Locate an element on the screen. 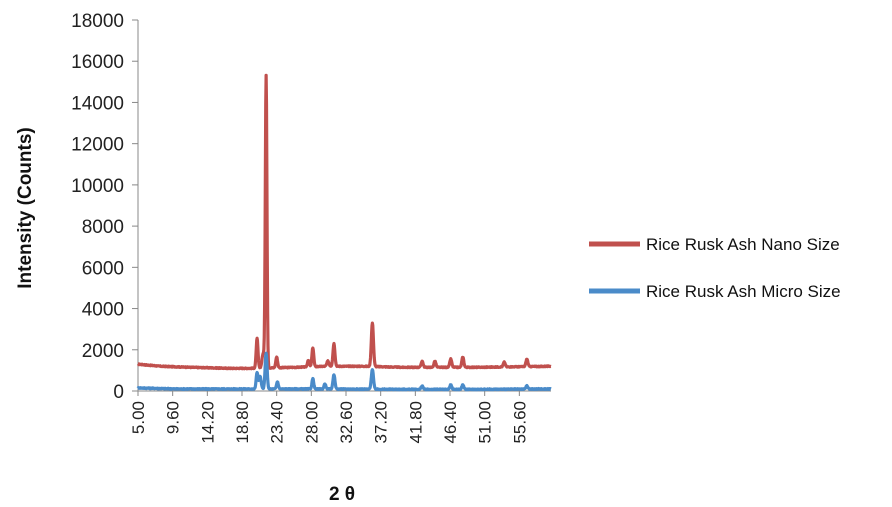 Image resolution: width=892 pixels, height=507 pixels. x-tick-label: 37.20 is located at coordinates (381, 422).